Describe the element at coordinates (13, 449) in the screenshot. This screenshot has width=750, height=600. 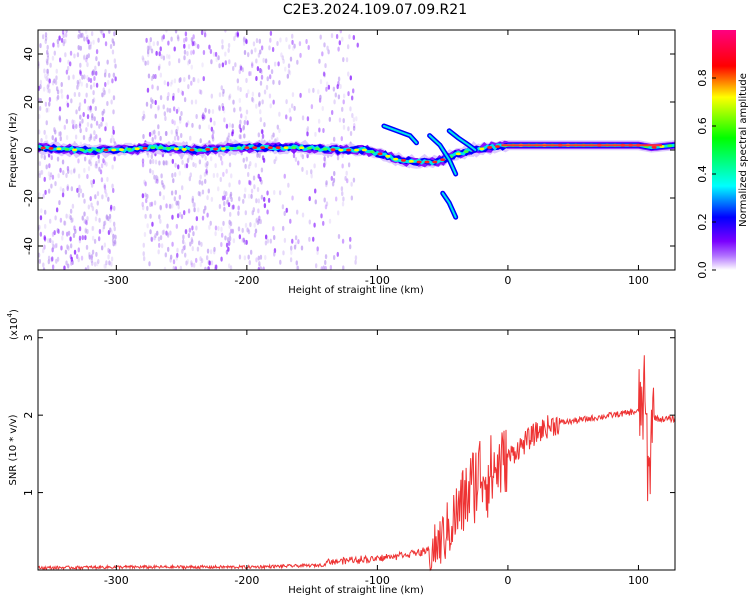
I see `snr-y-axis-label: SNR (10 * v/v)` at that location.